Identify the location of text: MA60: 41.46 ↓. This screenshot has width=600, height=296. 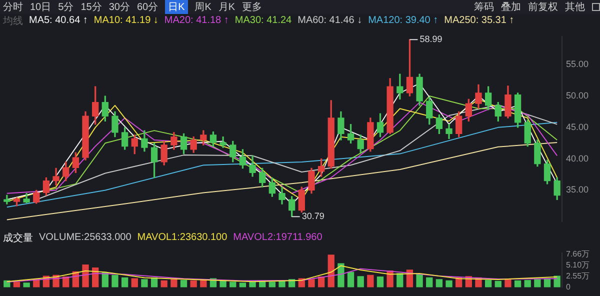
(330, 20).